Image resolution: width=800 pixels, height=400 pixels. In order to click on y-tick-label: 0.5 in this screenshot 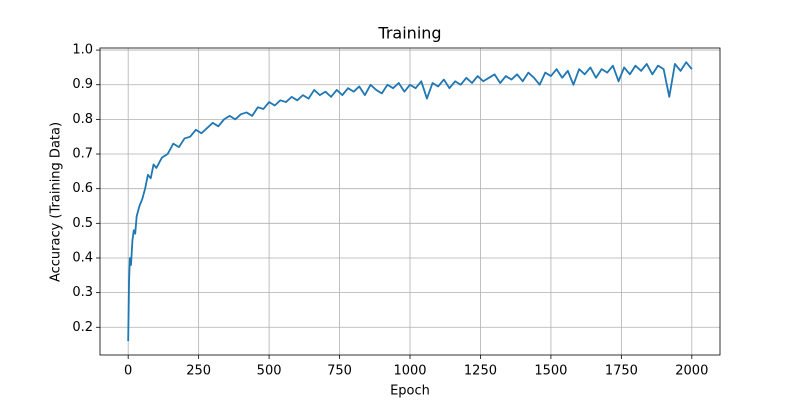, I will do `click(82, 223)`.